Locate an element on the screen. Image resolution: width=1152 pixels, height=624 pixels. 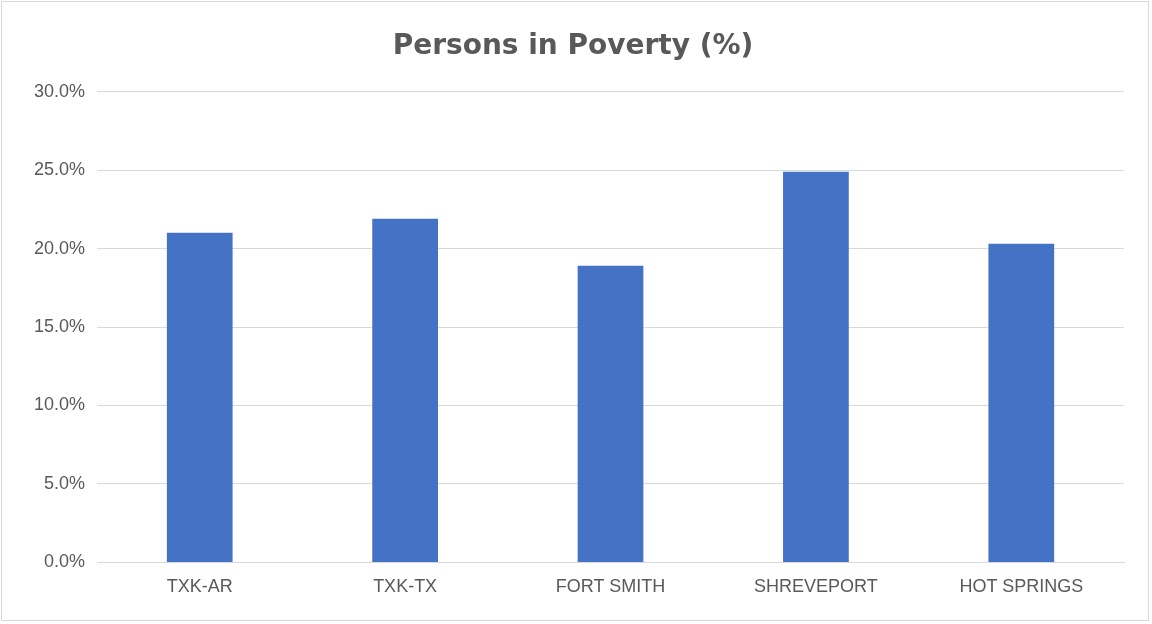
y-tick-label: 20.0% is located at coordinates (59, 247).